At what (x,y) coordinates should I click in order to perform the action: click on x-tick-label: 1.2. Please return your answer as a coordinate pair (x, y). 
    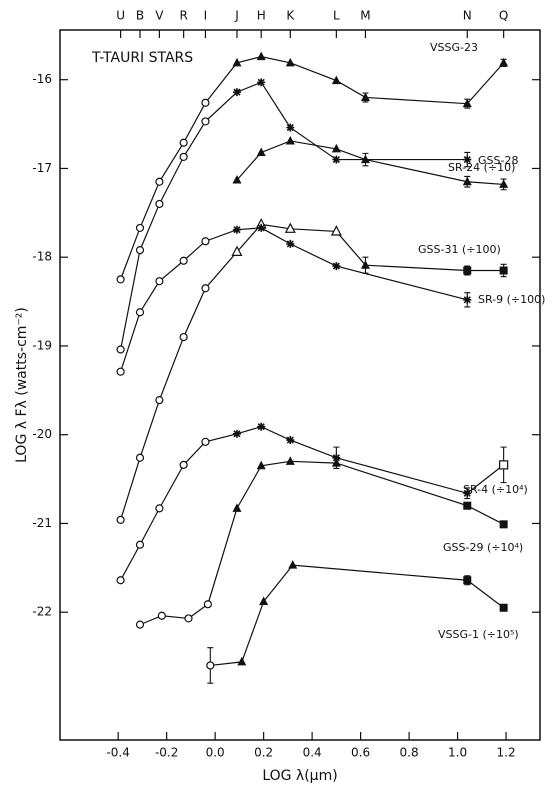
    Looking at the image, I should click on (506, 753).